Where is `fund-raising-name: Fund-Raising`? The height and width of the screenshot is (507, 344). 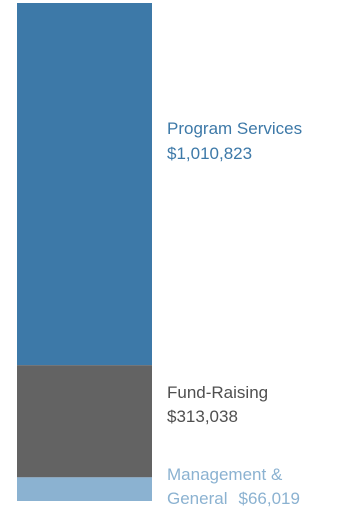
fund-raising-name: Fund-Raising is located at coordinates (217, 392).